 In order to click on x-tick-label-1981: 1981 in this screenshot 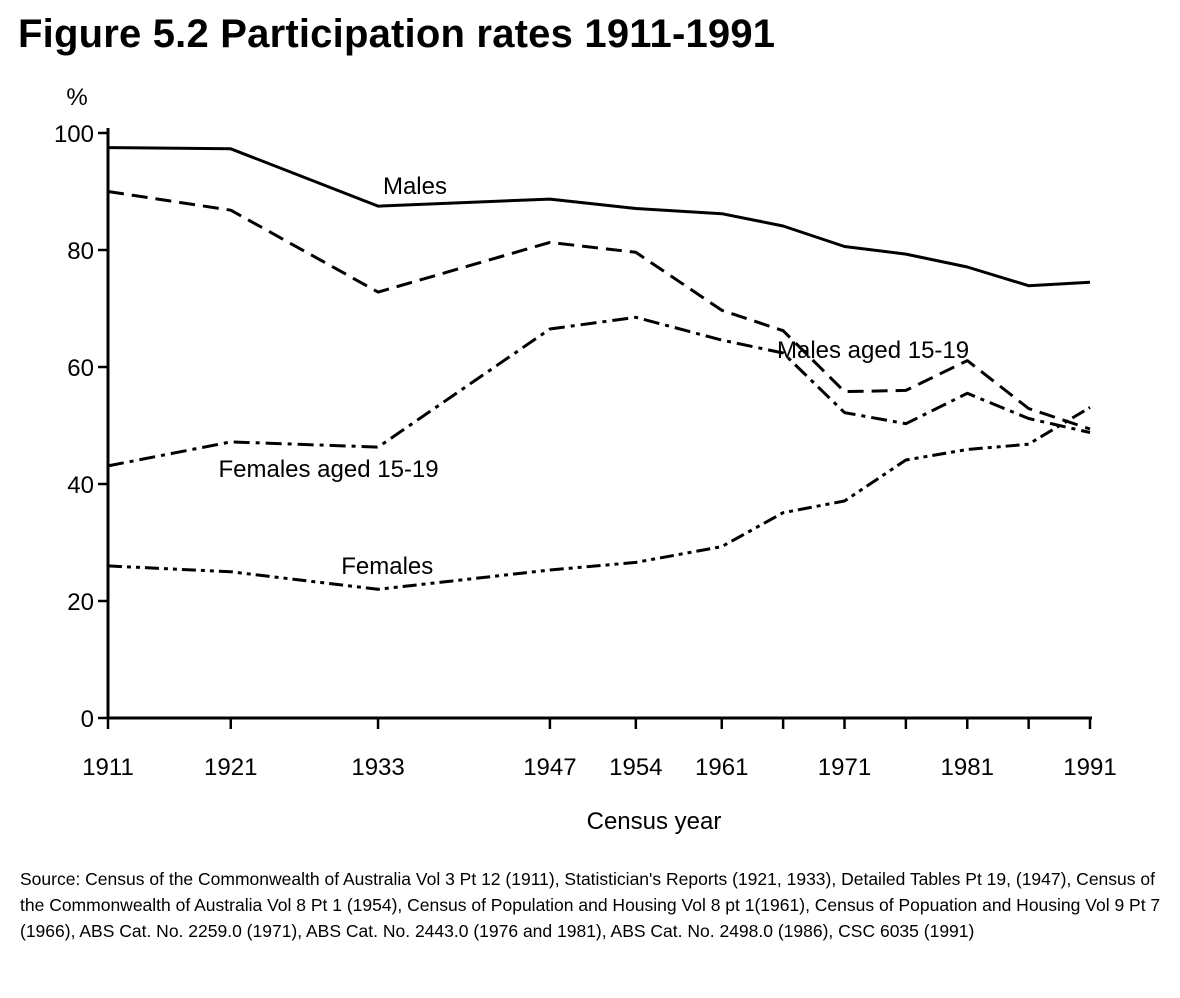, I will do `click(967, 767)`.